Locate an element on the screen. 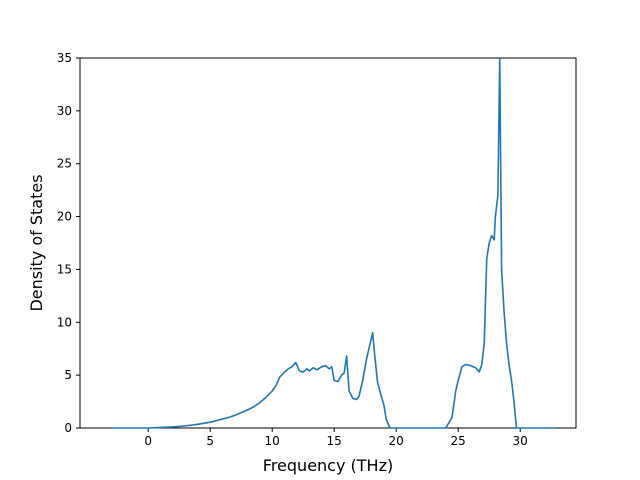  x-tick-label: 5 is located at coordinates (210, 441).